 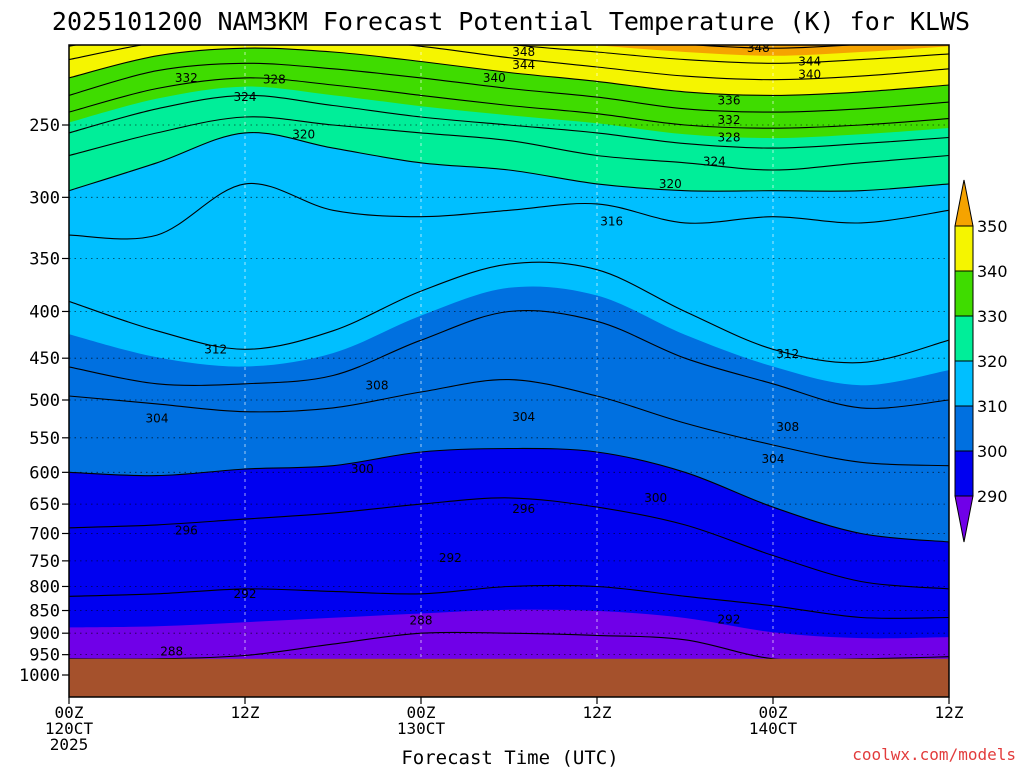 What do you see at coordinates (992, 406) in the screenshot?
I see `legend-label-310: 310` at bounding box center [992, 406].